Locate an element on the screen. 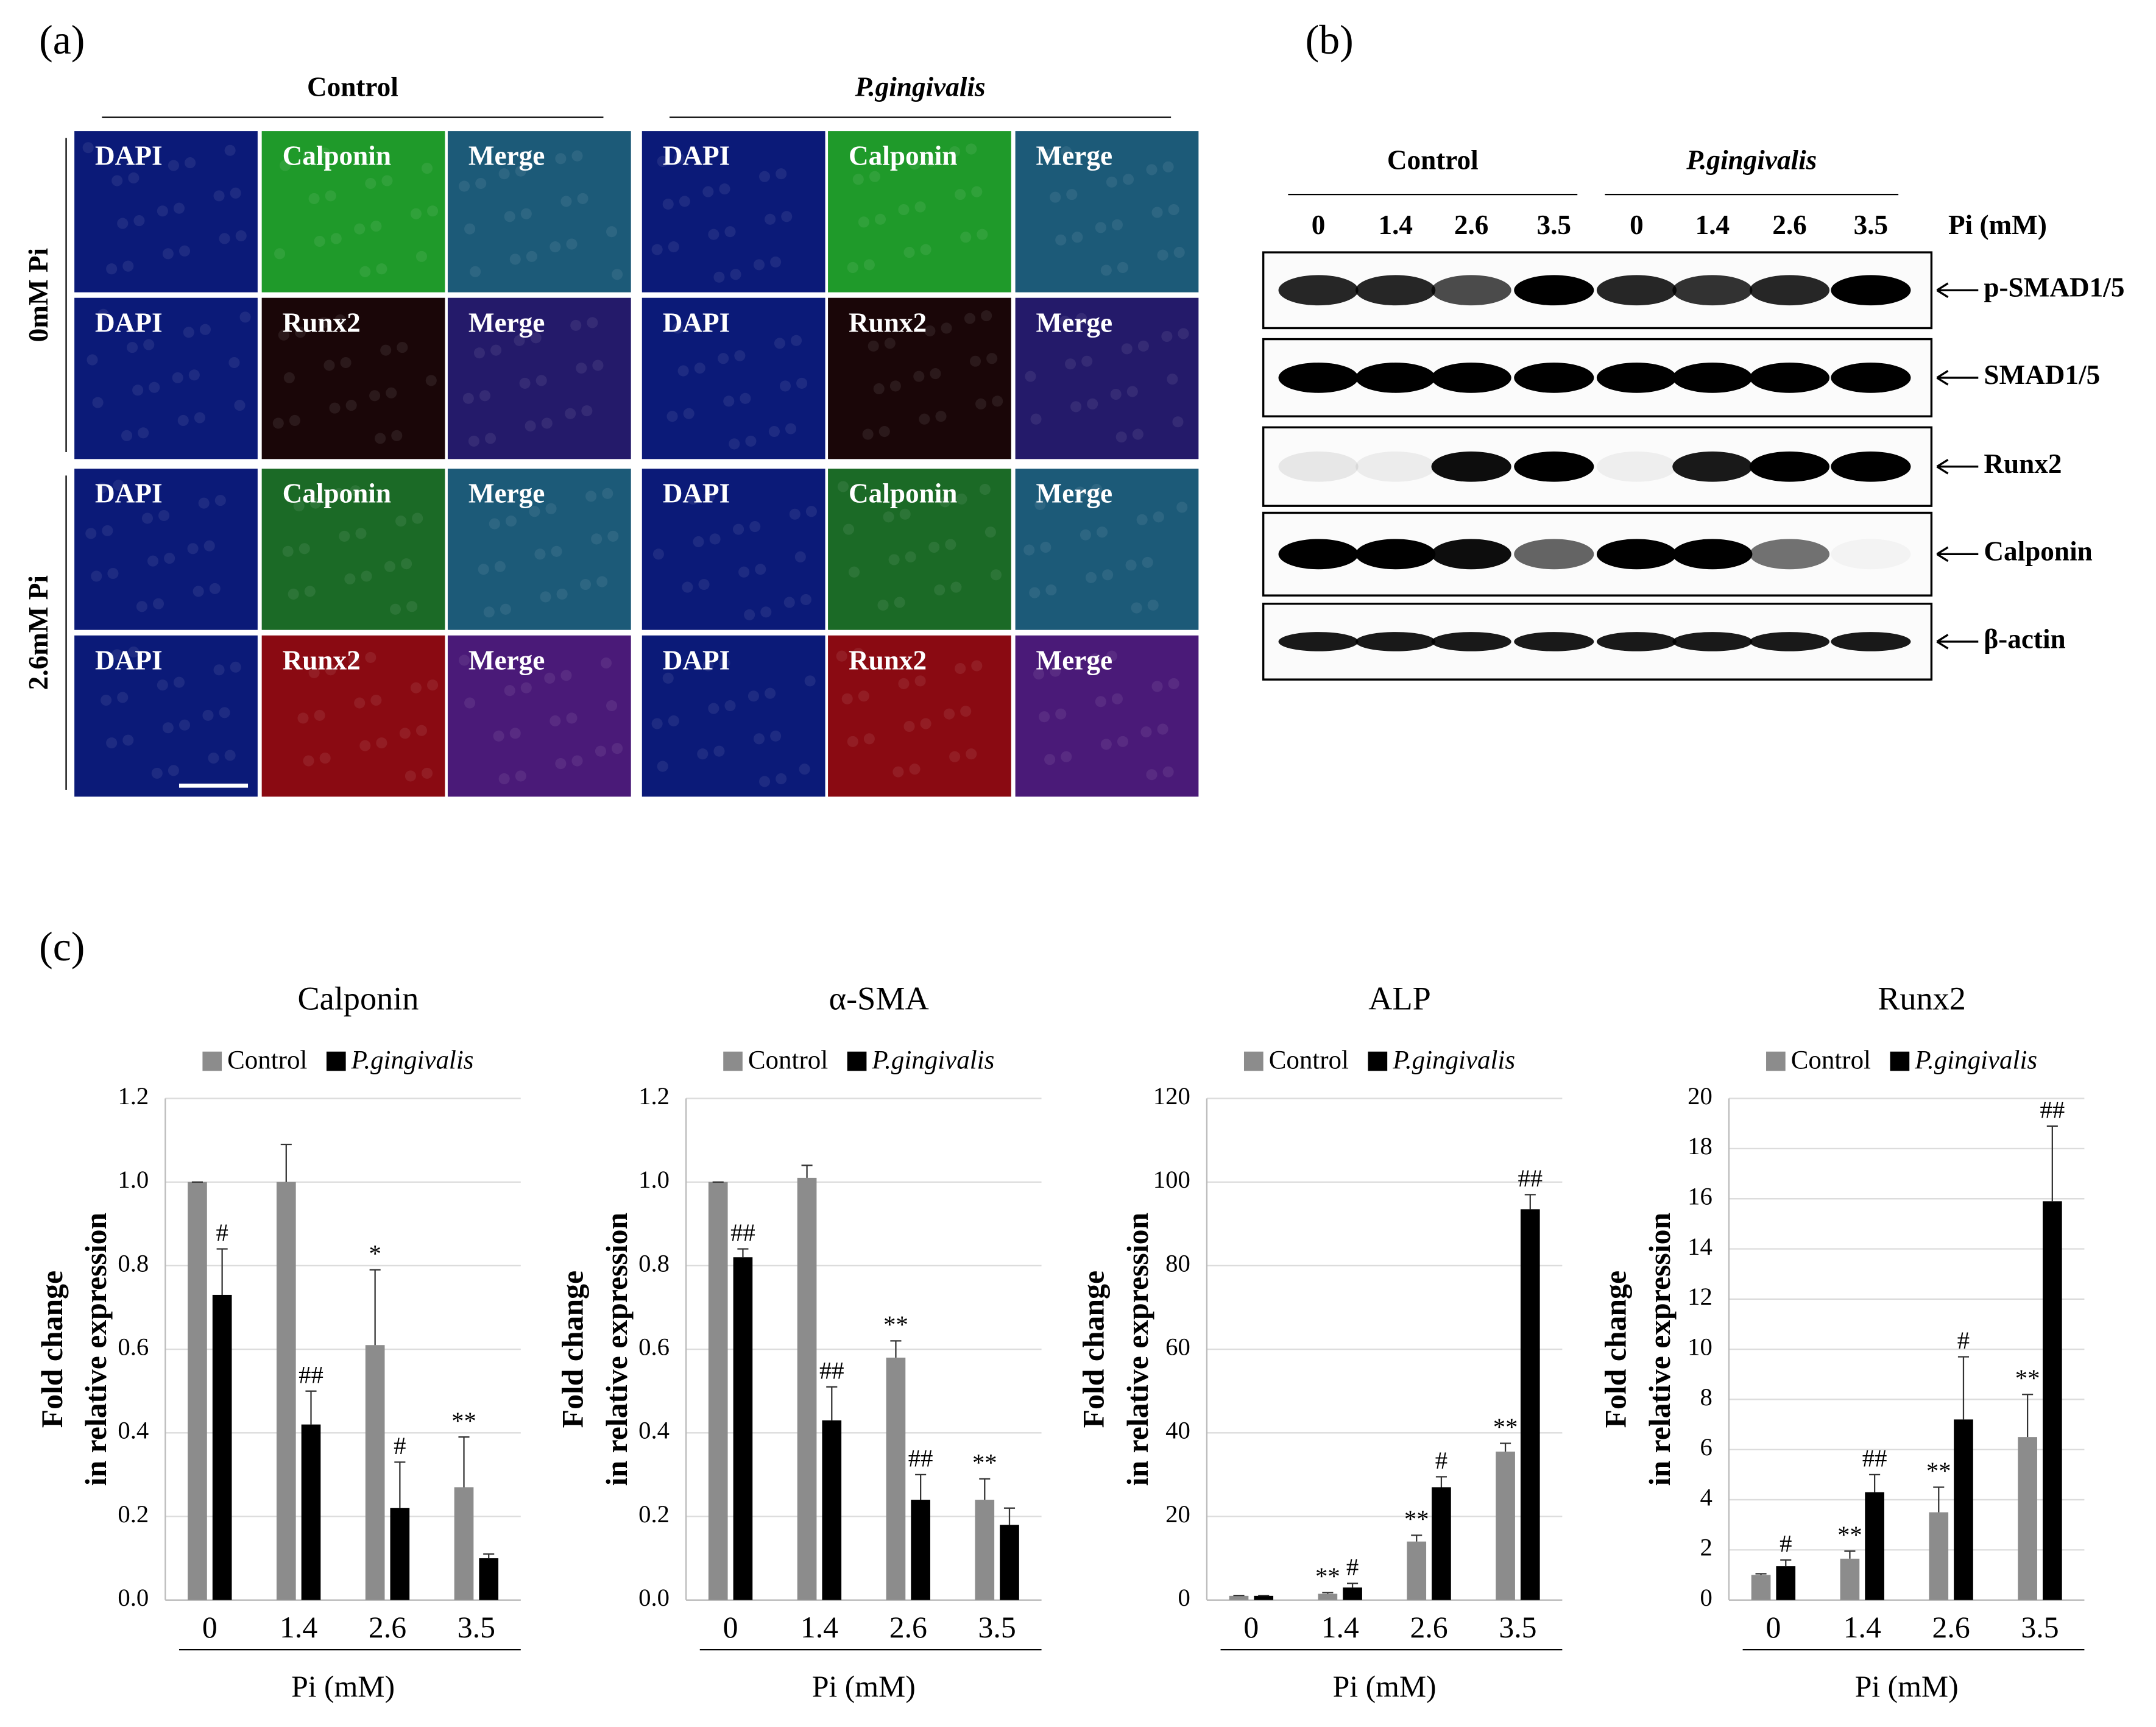 The image size is (2156, 1727). cell-label: Calponin is located at coordinates (903, 493).